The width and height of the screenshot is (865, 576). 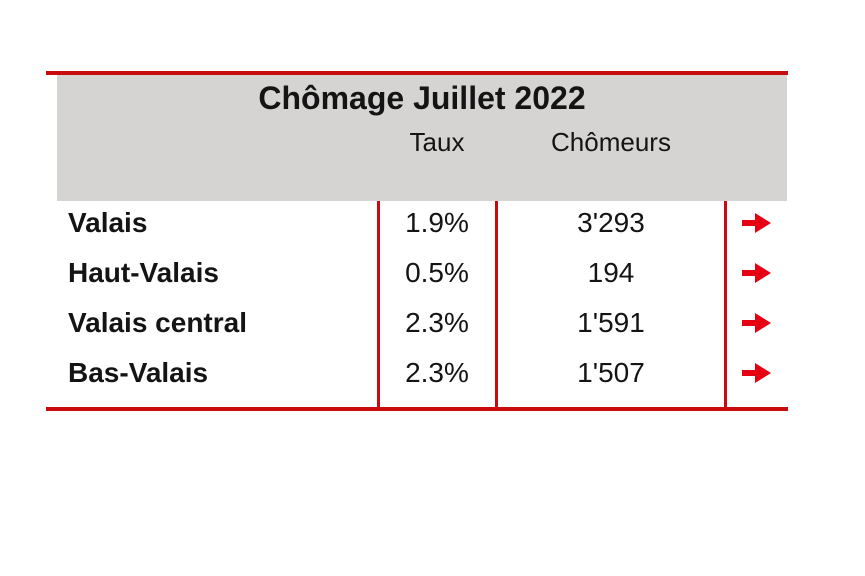 I want to click on taux-value: 0.5%, so click(x=437, y=272).